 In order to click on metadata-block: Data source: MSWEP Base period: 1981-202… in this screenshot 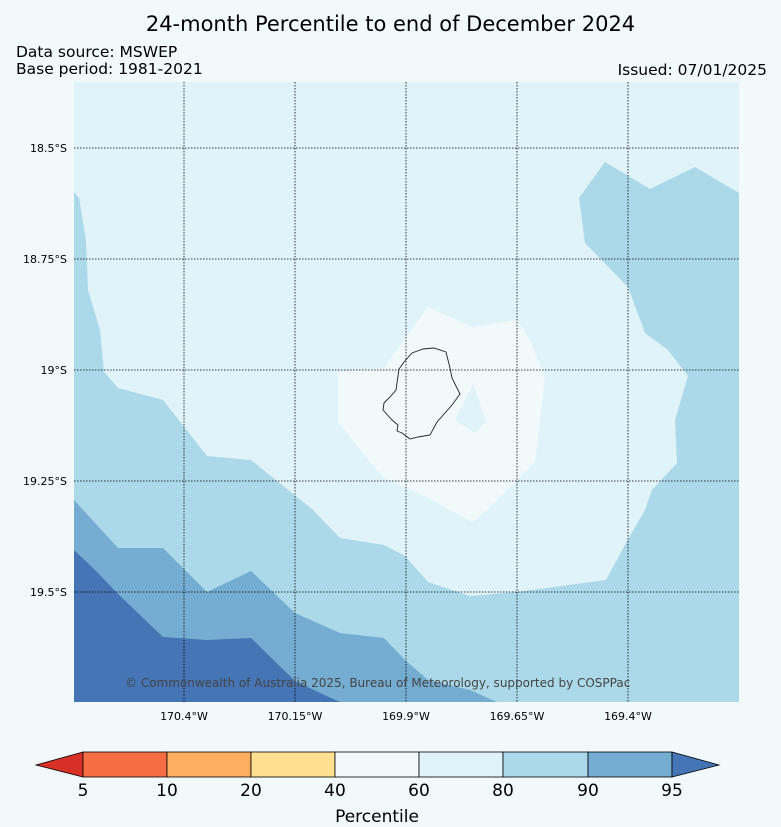, I will do `click(109, 61)`.